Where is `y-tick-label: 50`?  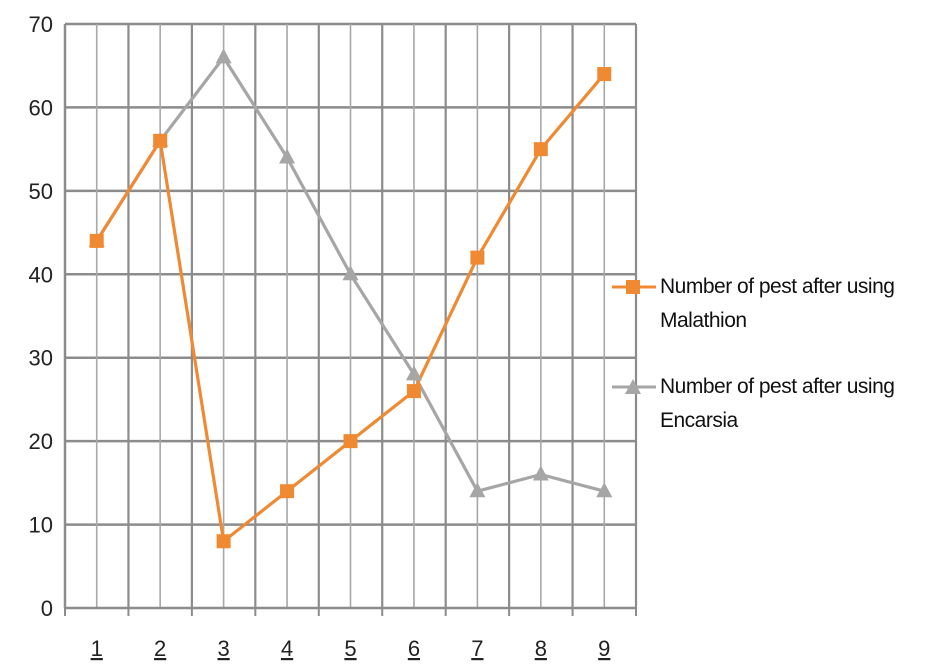 y-tick-label: 50 is located at coordinates (41, 191).